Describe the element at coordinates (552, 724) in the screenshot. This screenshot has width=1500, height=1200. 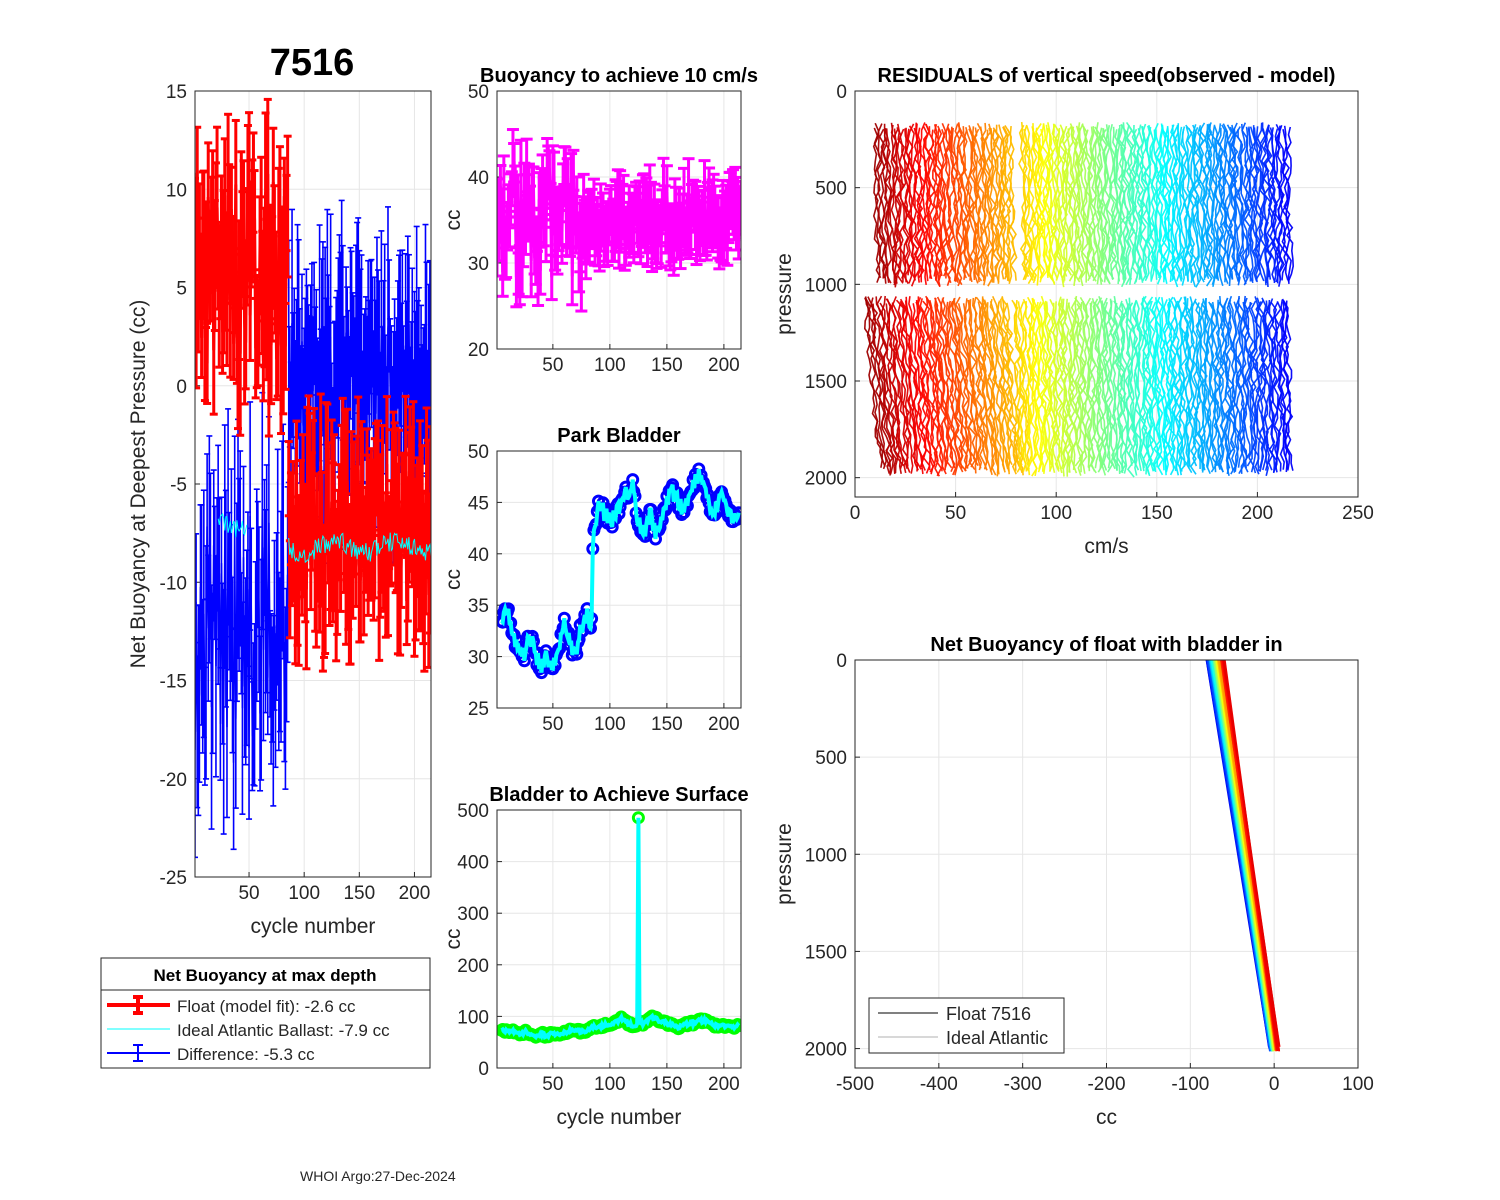
I see `x-tick-label: 50` at that location.